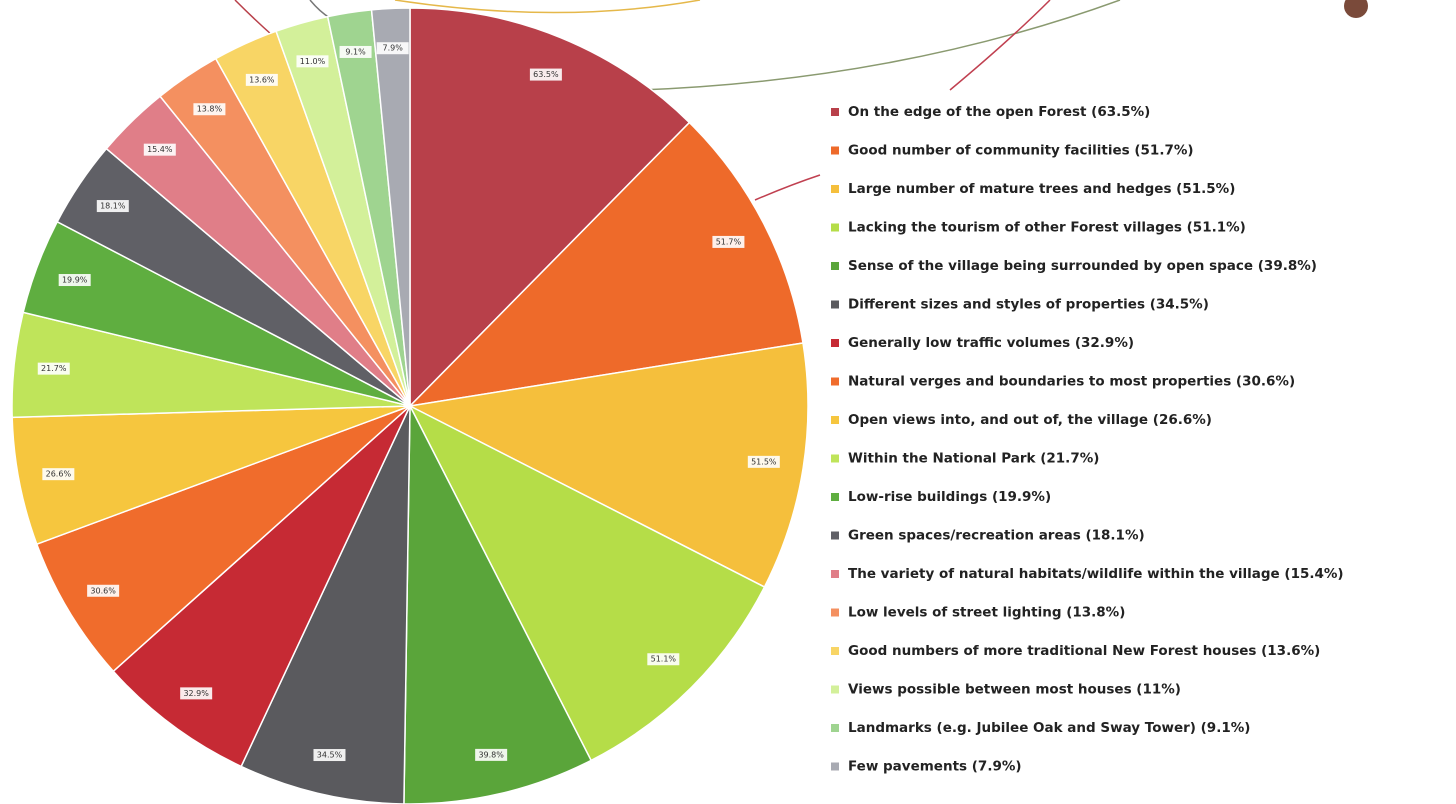 Image resolution: width=1456 pixels, height=804 pixels. I want to click on slice-label: 19.9%, so click(75, 280).